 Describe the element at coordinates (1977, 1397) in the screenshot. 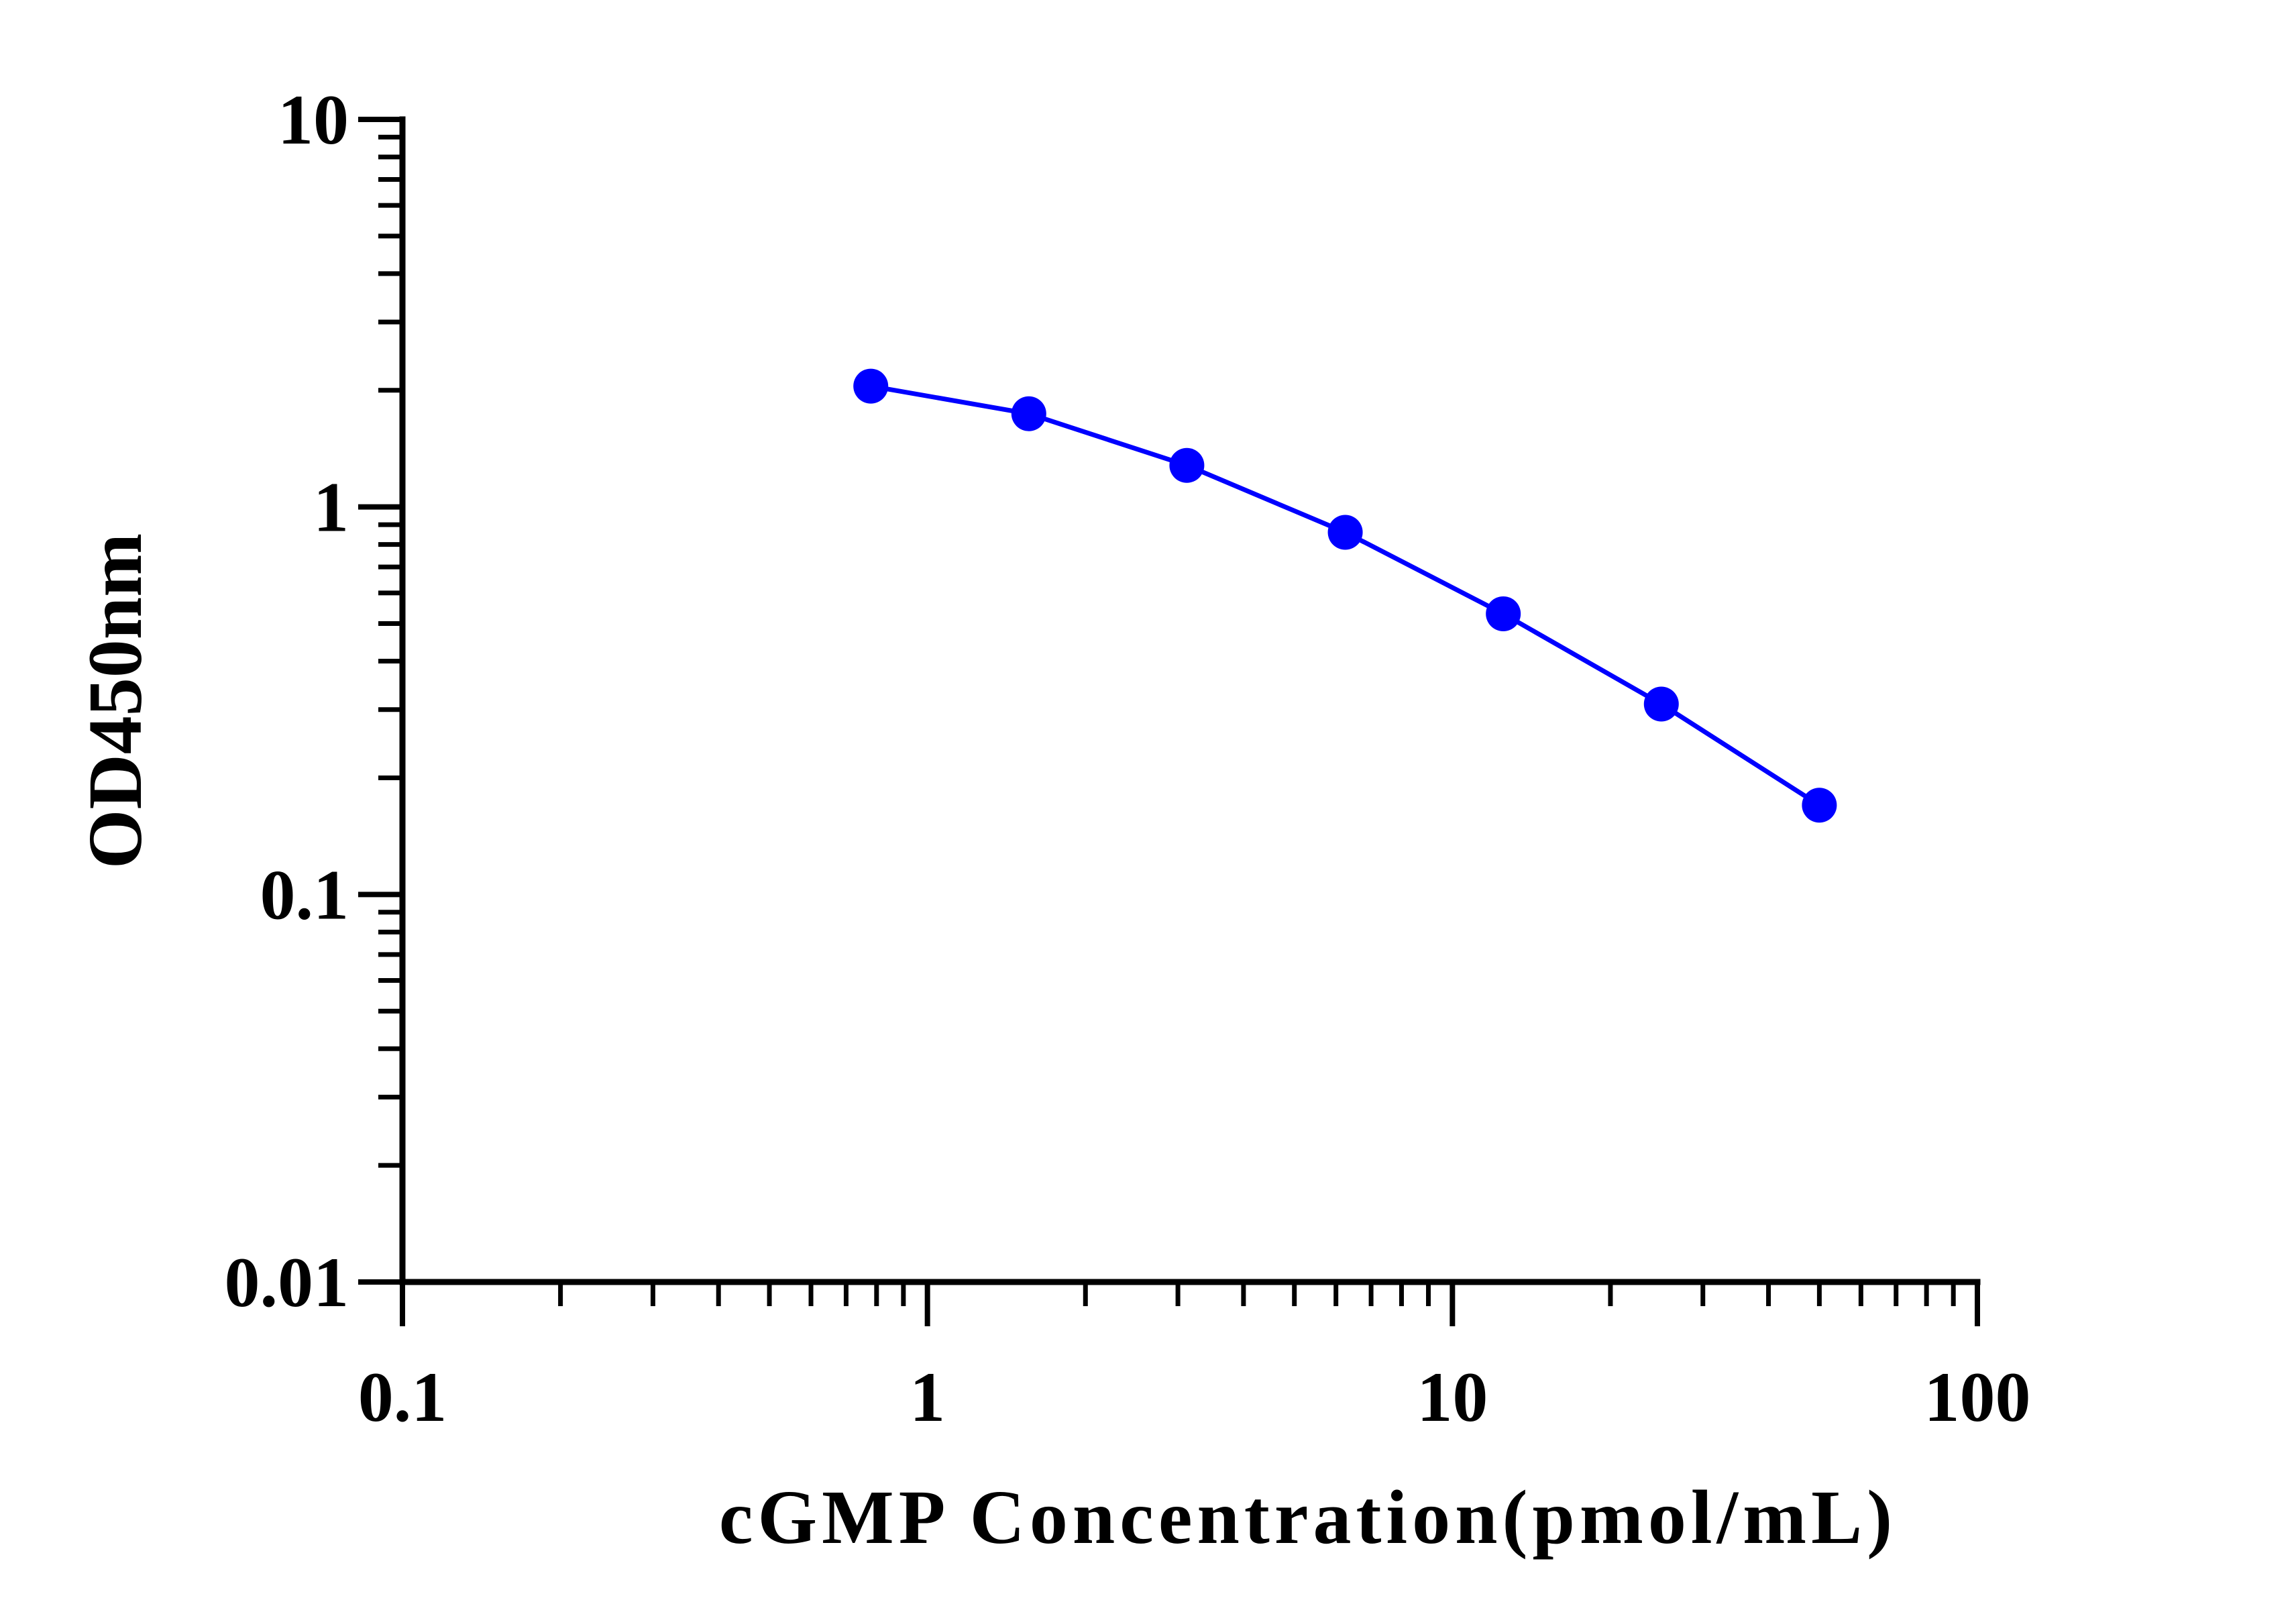

I see `x-tick-label: 100` at that location.